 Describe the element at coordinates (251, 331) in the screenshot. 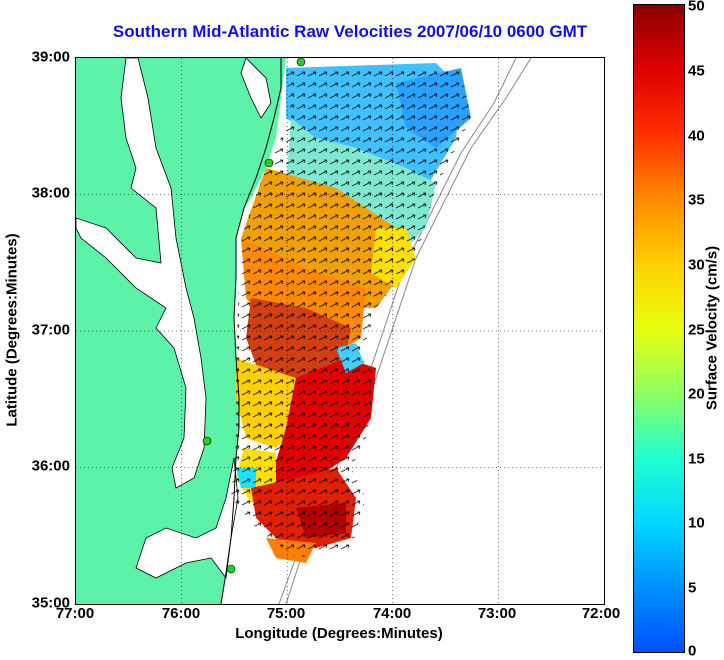

I see `coastline` at that location.